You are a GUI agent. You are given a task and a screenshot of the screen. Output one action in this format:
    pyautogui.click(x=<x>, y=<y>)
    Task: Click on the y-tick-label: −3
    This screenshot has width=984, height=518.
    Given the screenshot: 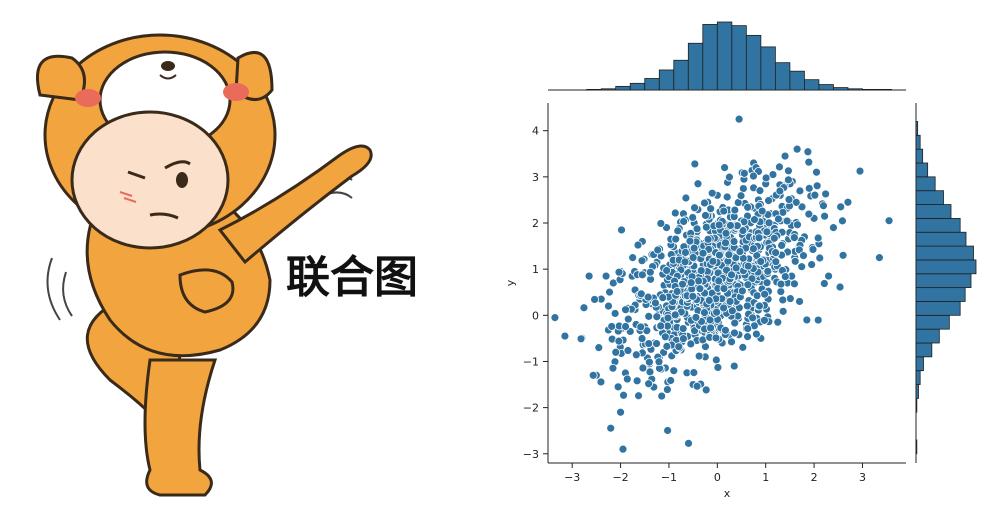 What is the action you would take?
    pyautogui.click(x=531, y=454)
    